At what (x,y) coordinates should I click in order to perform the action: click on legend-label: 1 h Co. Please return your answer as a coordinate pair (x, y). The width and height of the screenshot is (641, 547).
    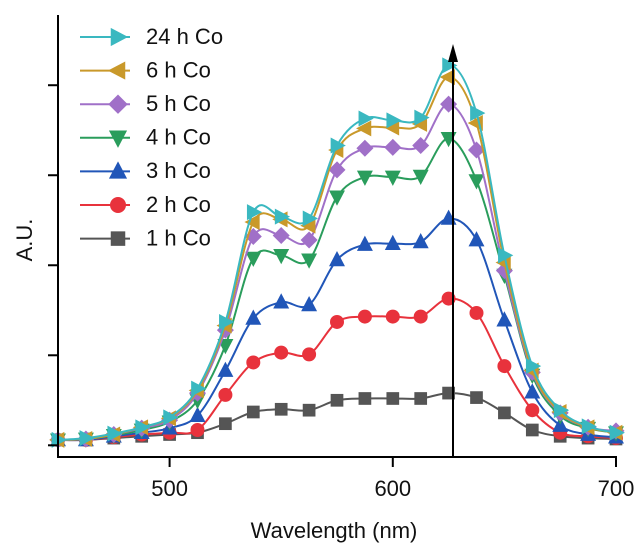
    Looking at the image, I should click on (178, 237).